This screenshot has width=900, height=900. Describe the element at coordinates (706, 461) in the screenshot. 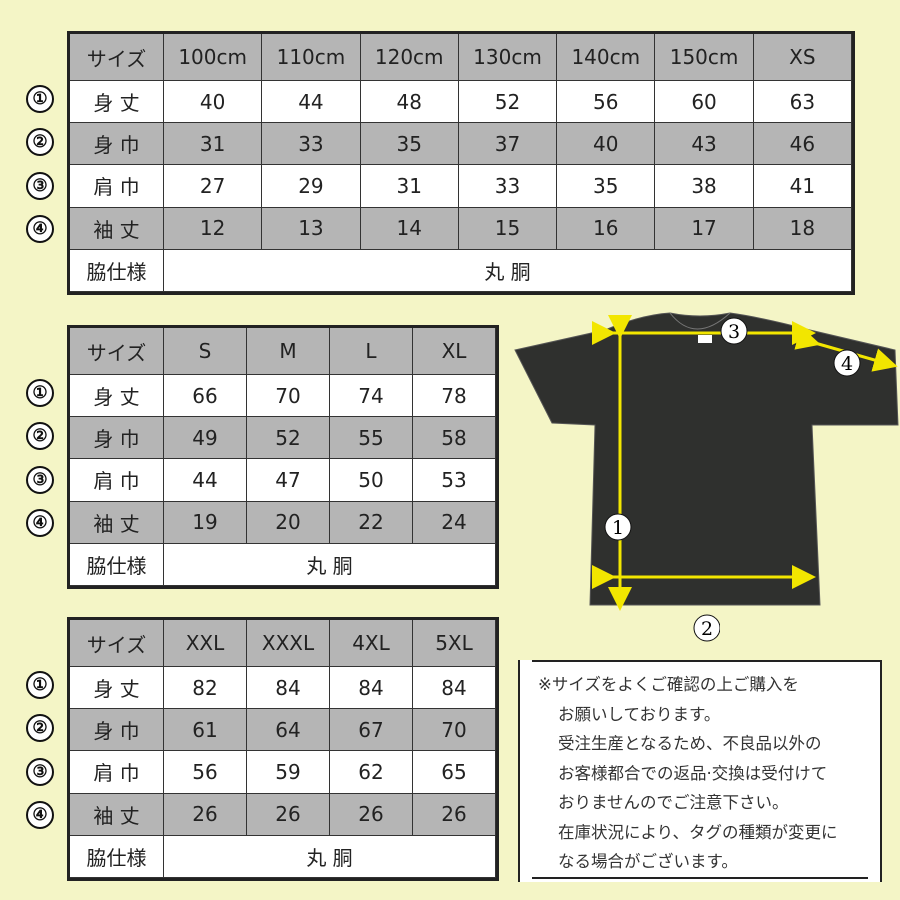

I see `tshirt-diagram: 1 3 4` at that location.